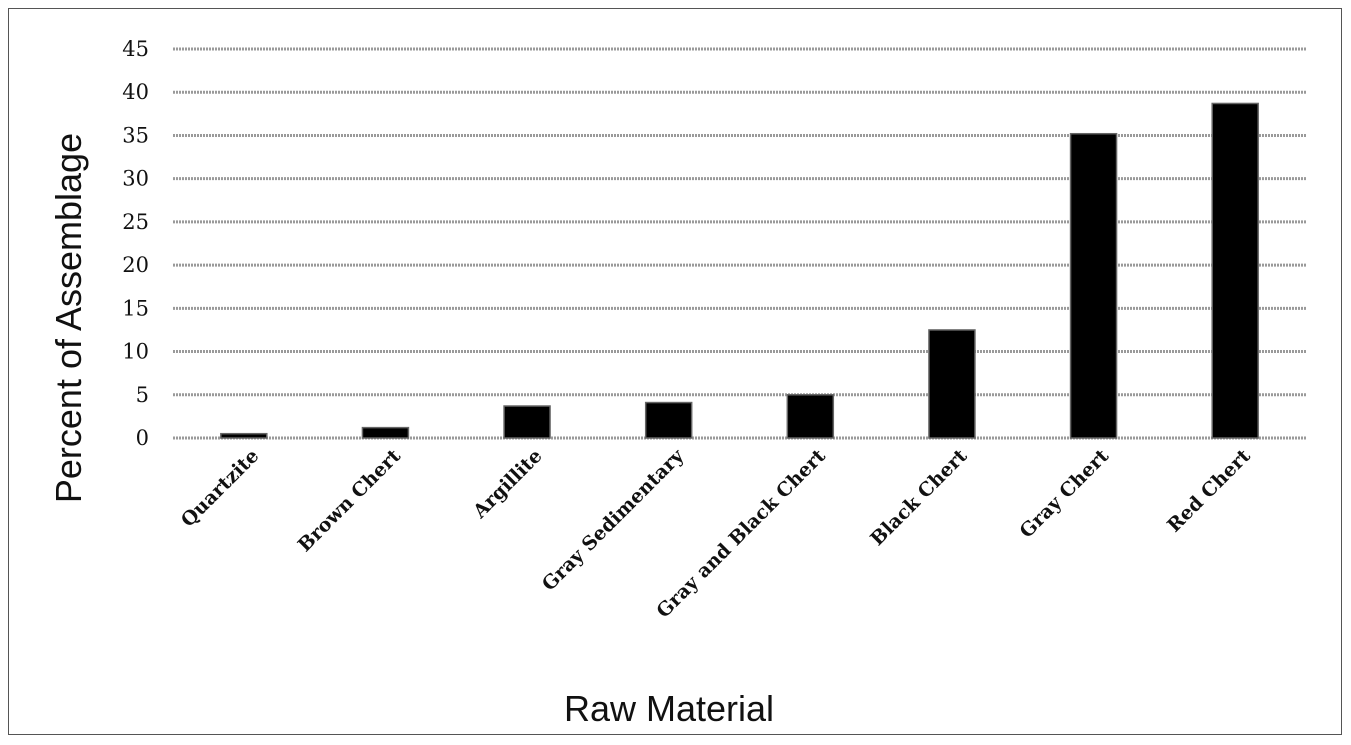 This screenshot has width=1351, height=745. I want to click on y-tick-label: 0, so click(142, 438).